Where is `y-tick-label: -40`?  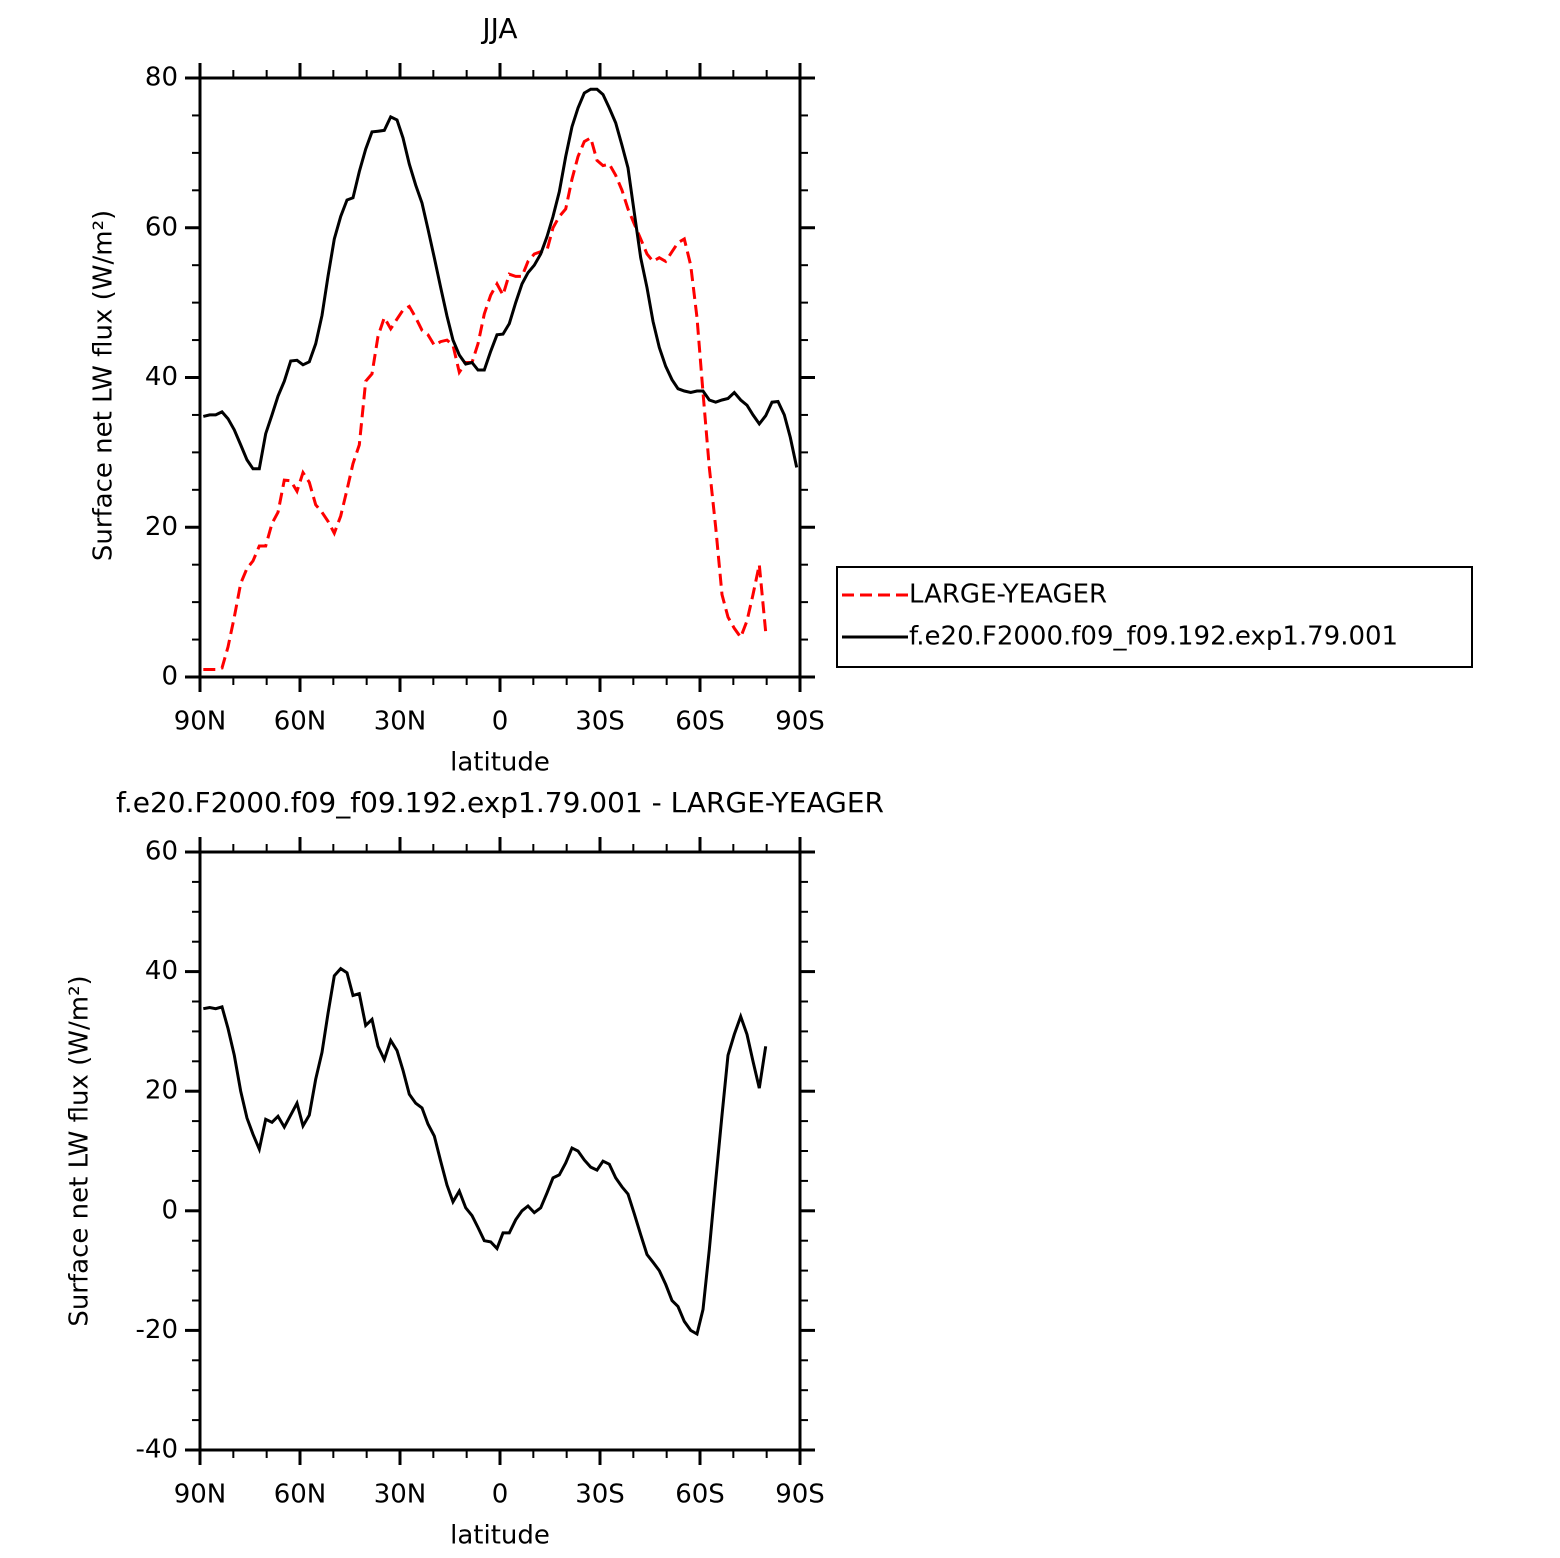 y-tick-label: -40 is located at coordinates (157, 1450).